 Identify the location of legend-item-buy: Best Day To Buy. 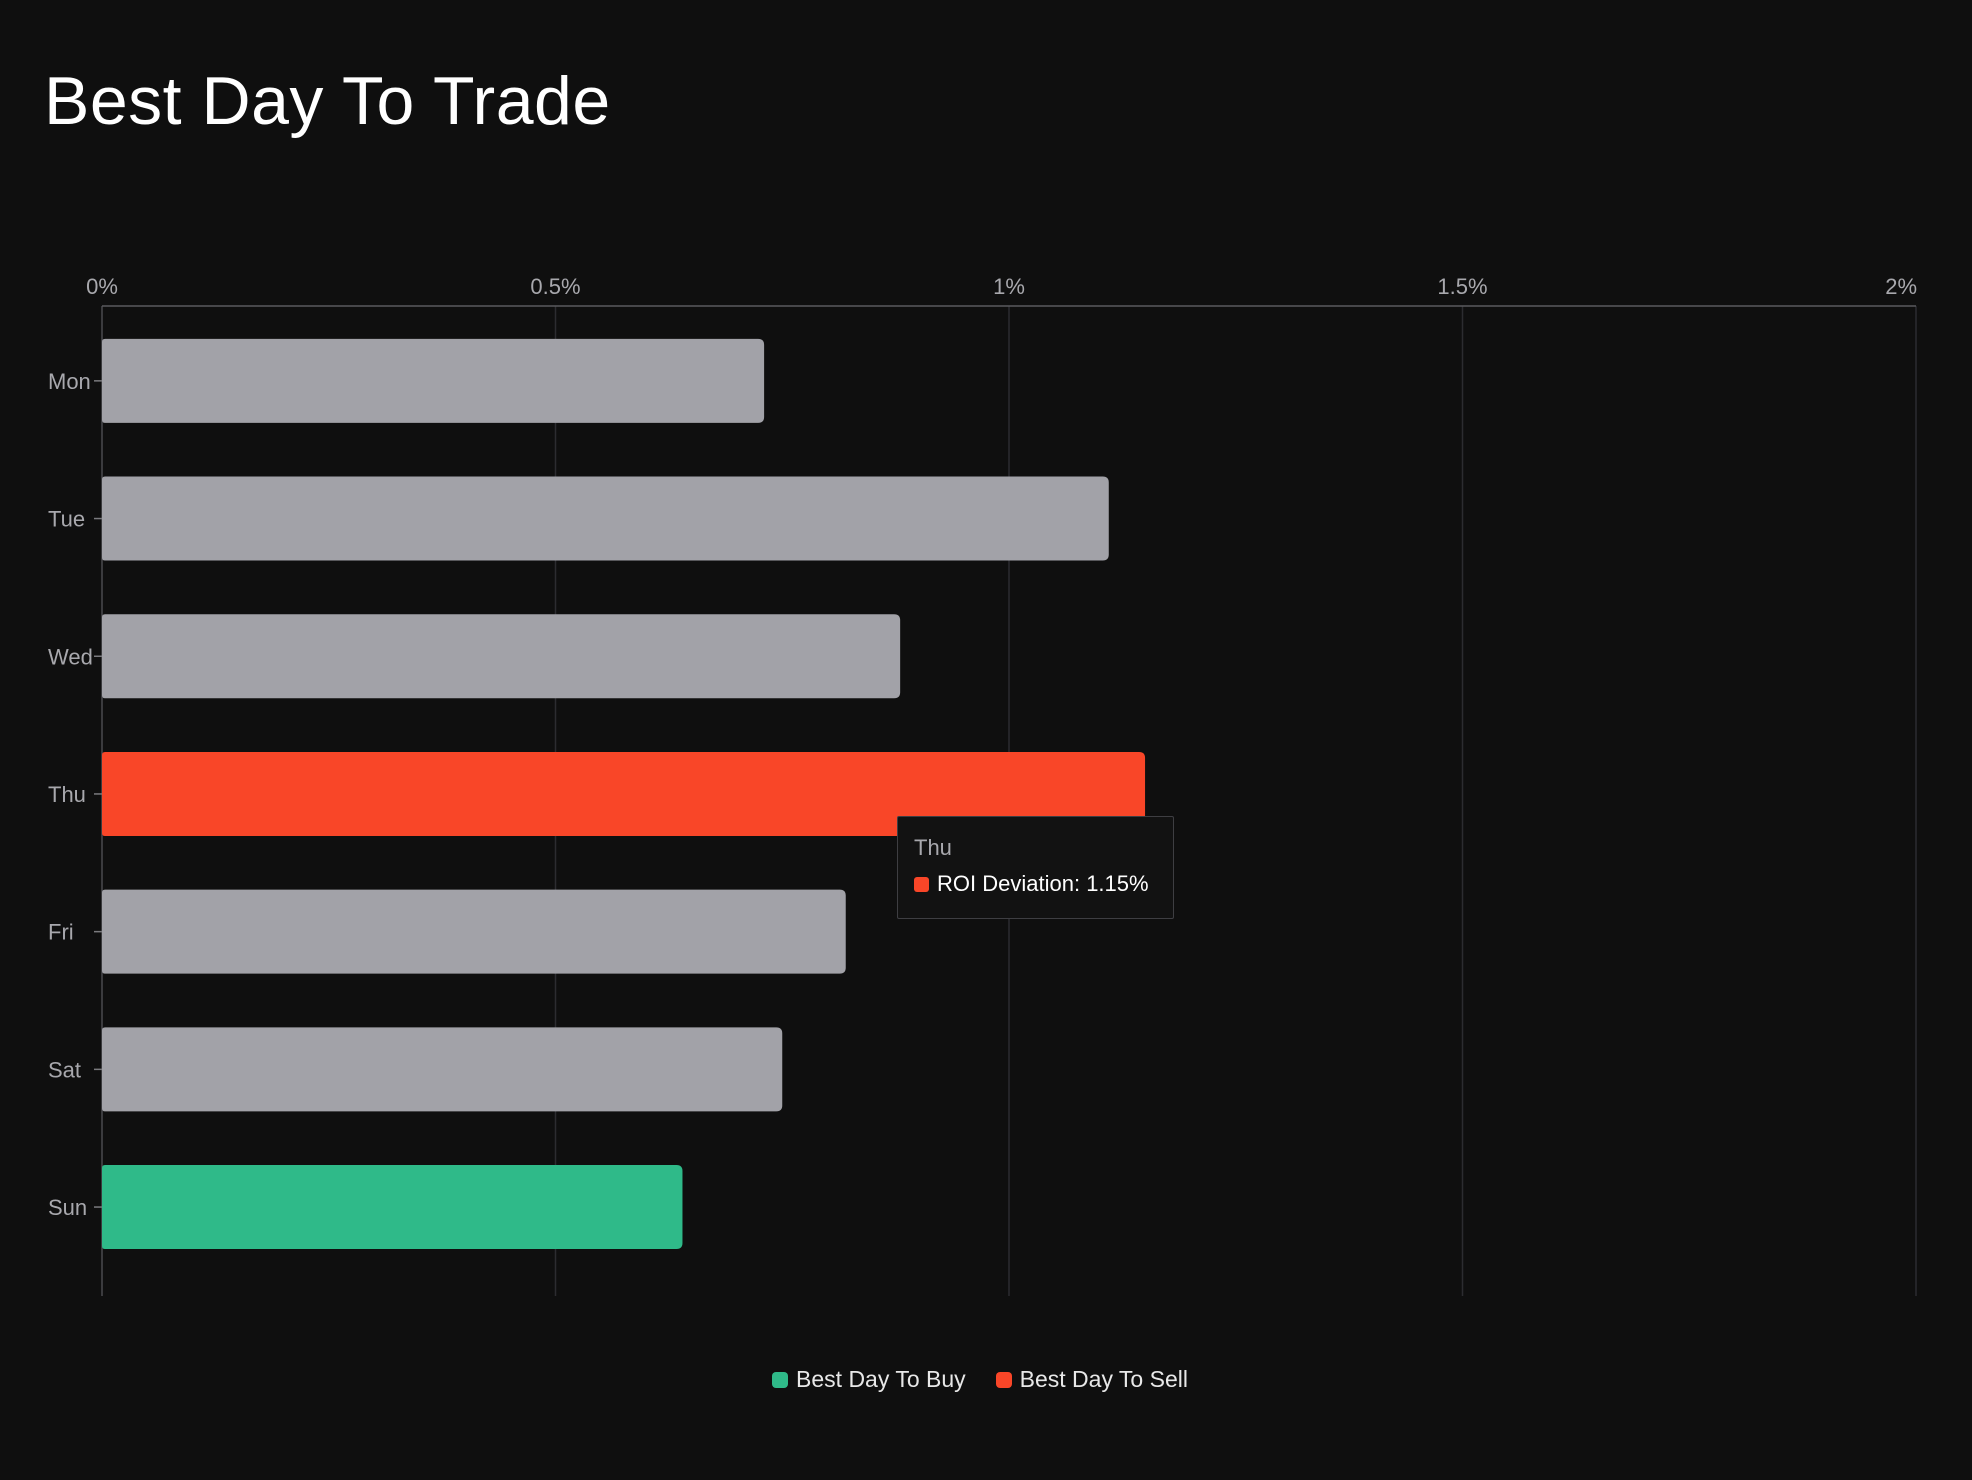
(869, 1379).